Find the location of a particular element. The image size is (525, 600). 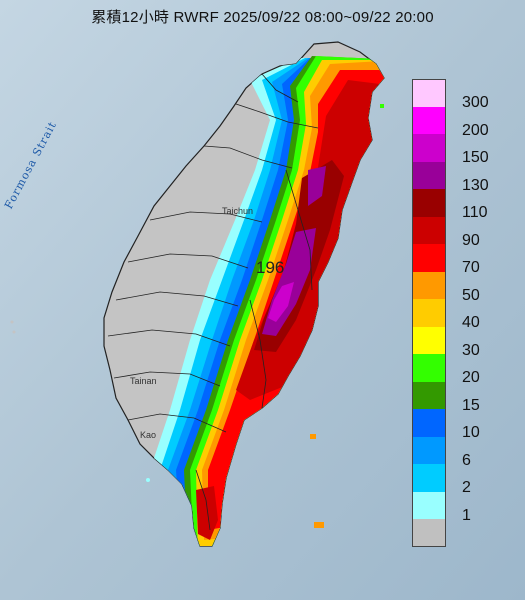

legend-row: 40 is located at coordinates (465, 315).